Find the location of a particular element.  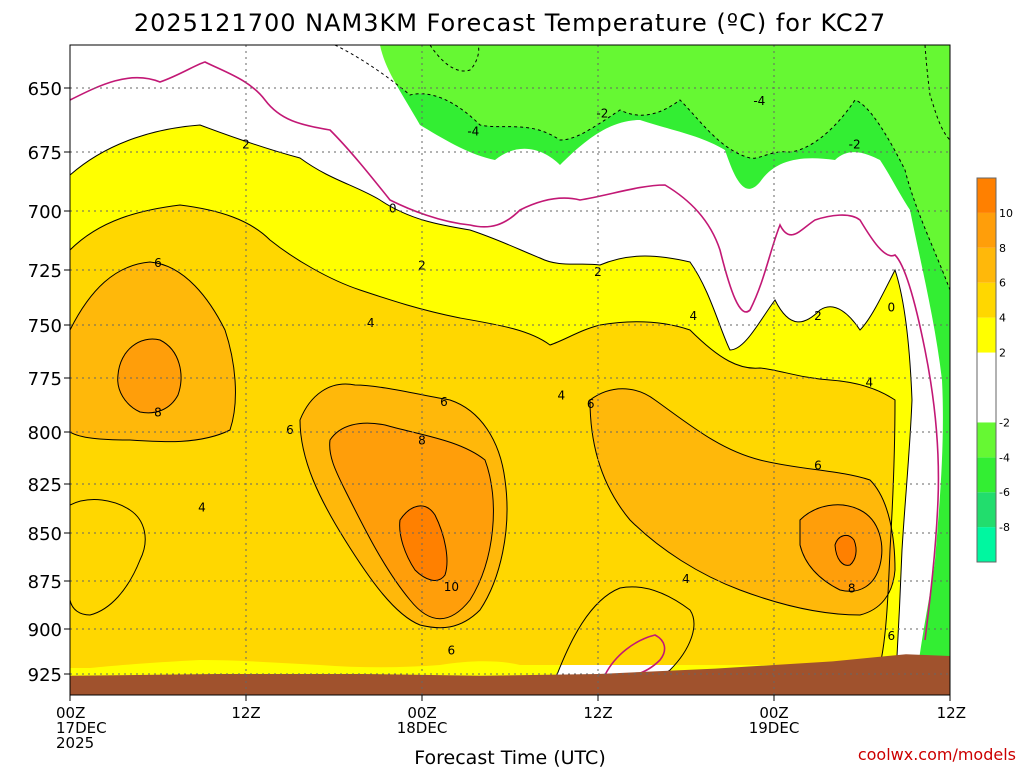

credit-text: coolwx.com/models is located at coordinates (937, 754).